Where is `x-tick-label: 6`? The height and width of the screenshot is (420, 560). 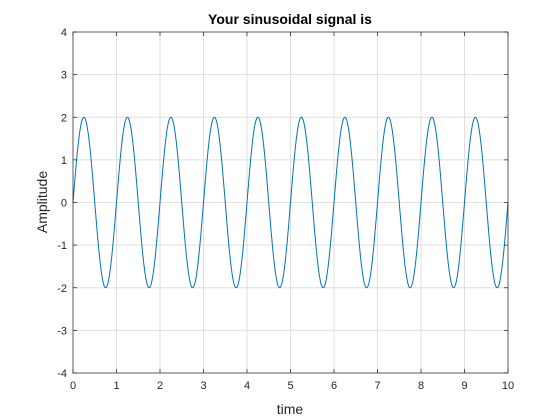
x-tick-label: 6 is located at coordinates (334, 386).